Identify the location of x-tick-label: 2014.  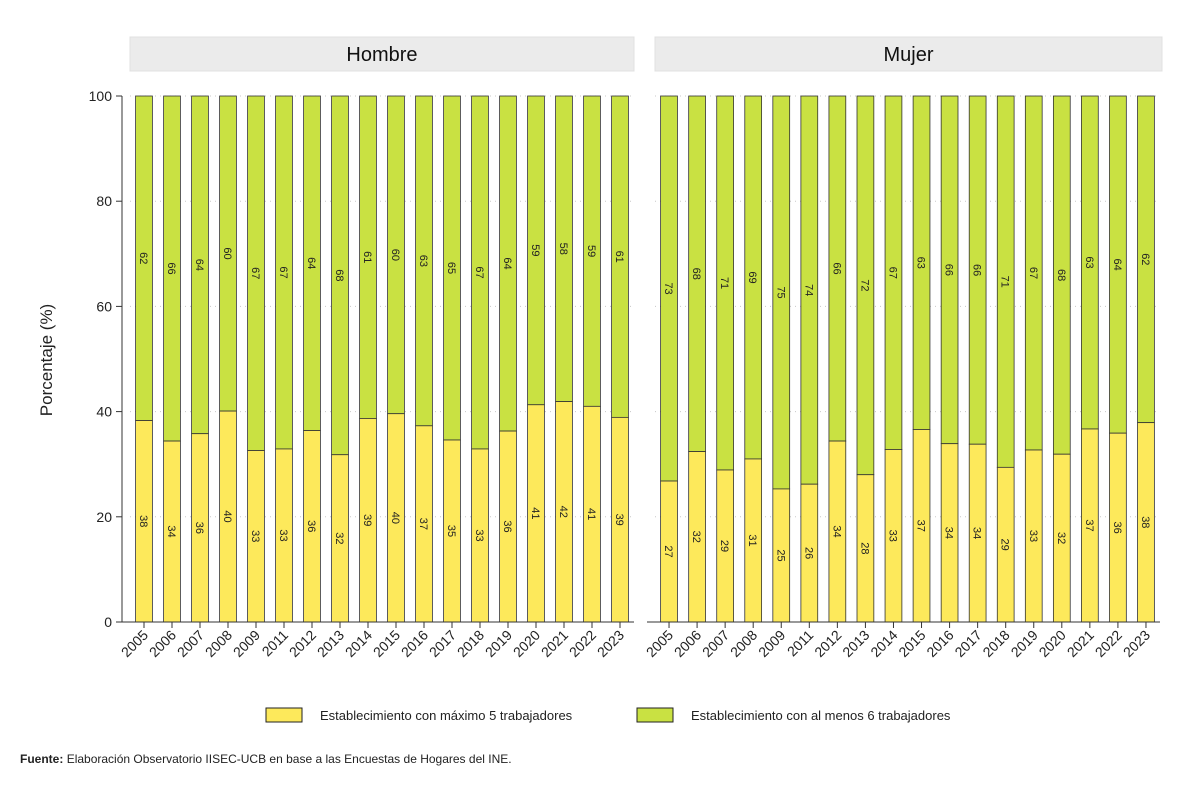
(883, 643).